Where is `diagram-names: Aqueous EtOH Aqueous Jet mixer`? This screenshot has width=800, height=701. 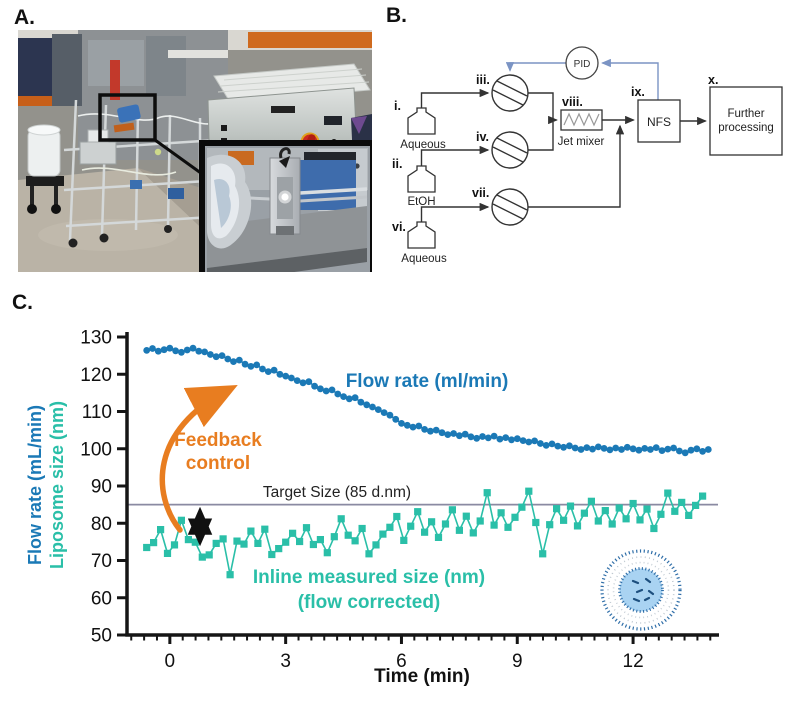
diagram-names: Aqueous EtOH Aqueous Jet mixer is located at coordinates (502, 200).